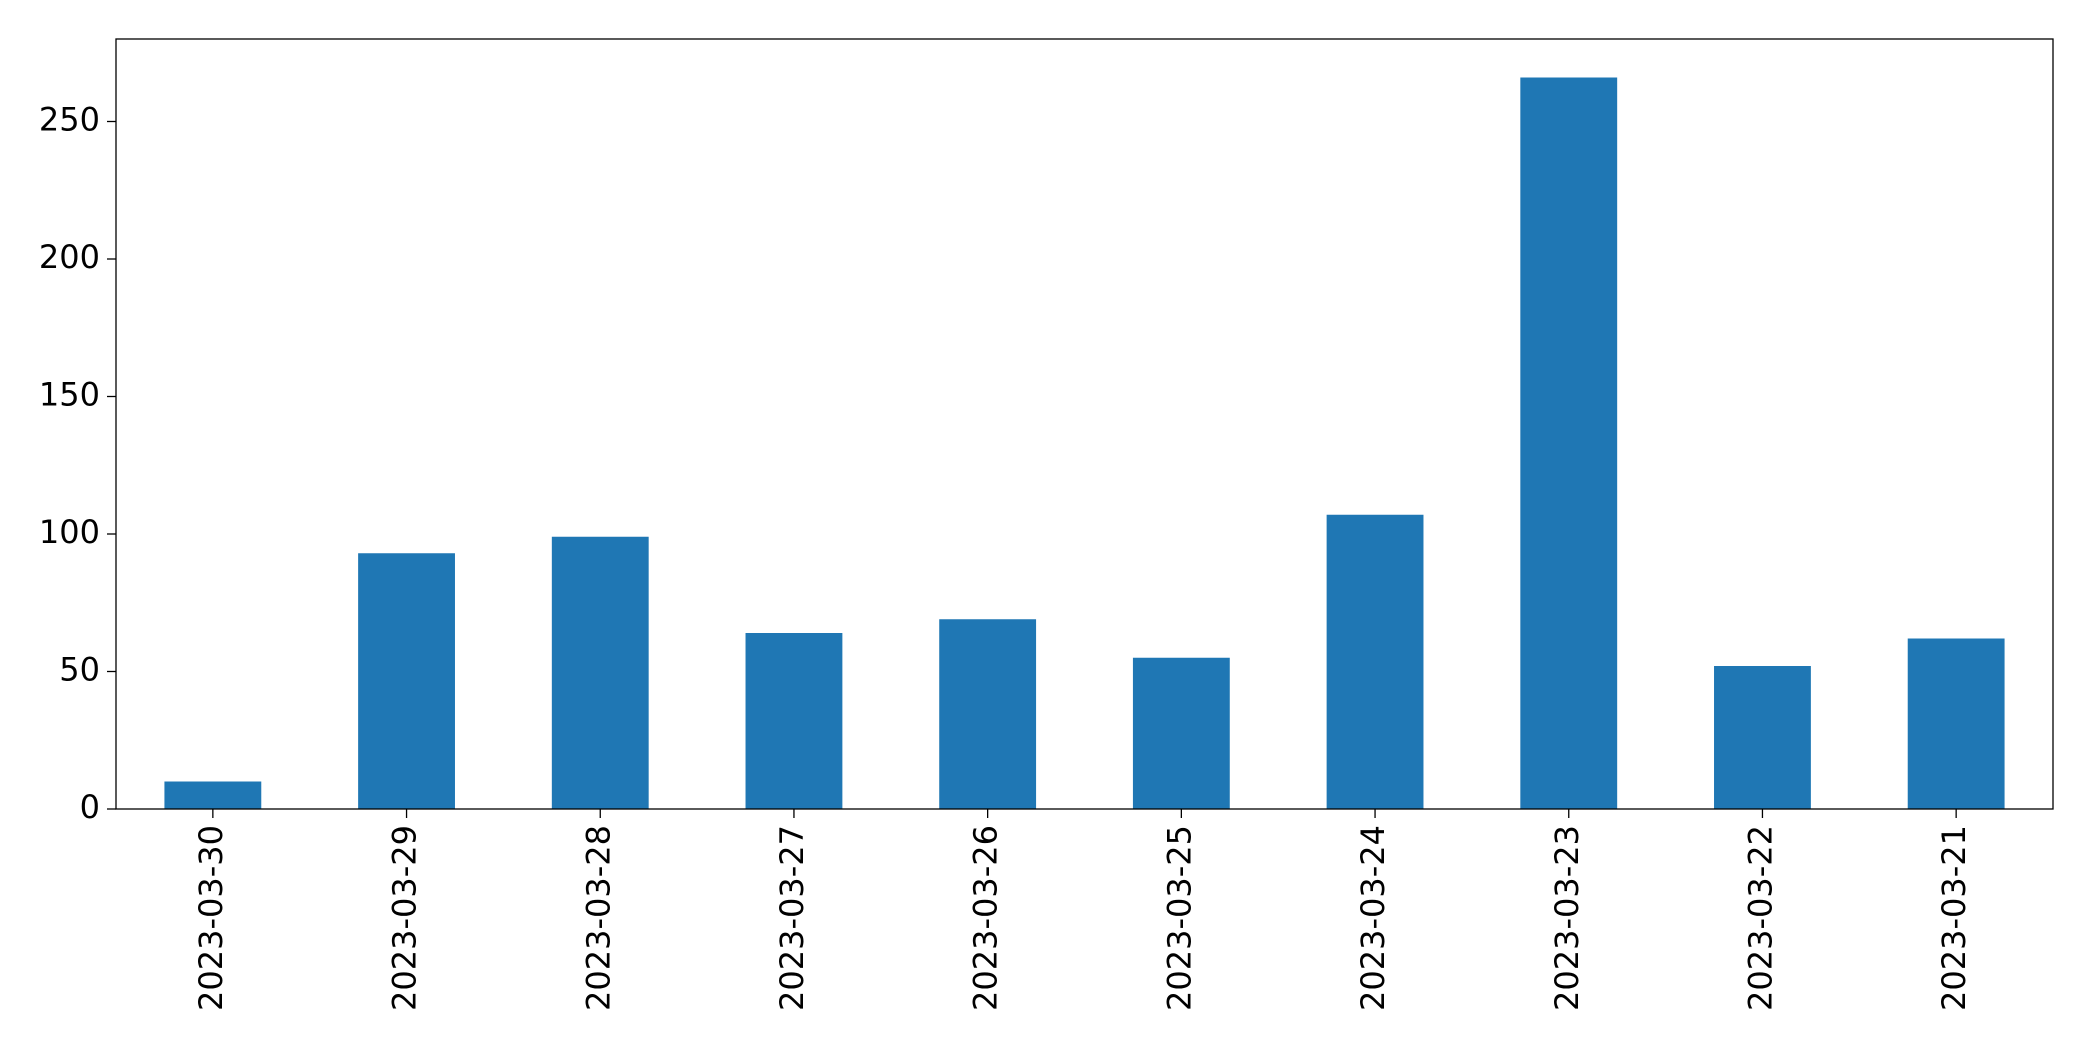 The width and height of the screenshot is (2093, 1061). I want to click on y-tick-label: 250, so click(69, 120).